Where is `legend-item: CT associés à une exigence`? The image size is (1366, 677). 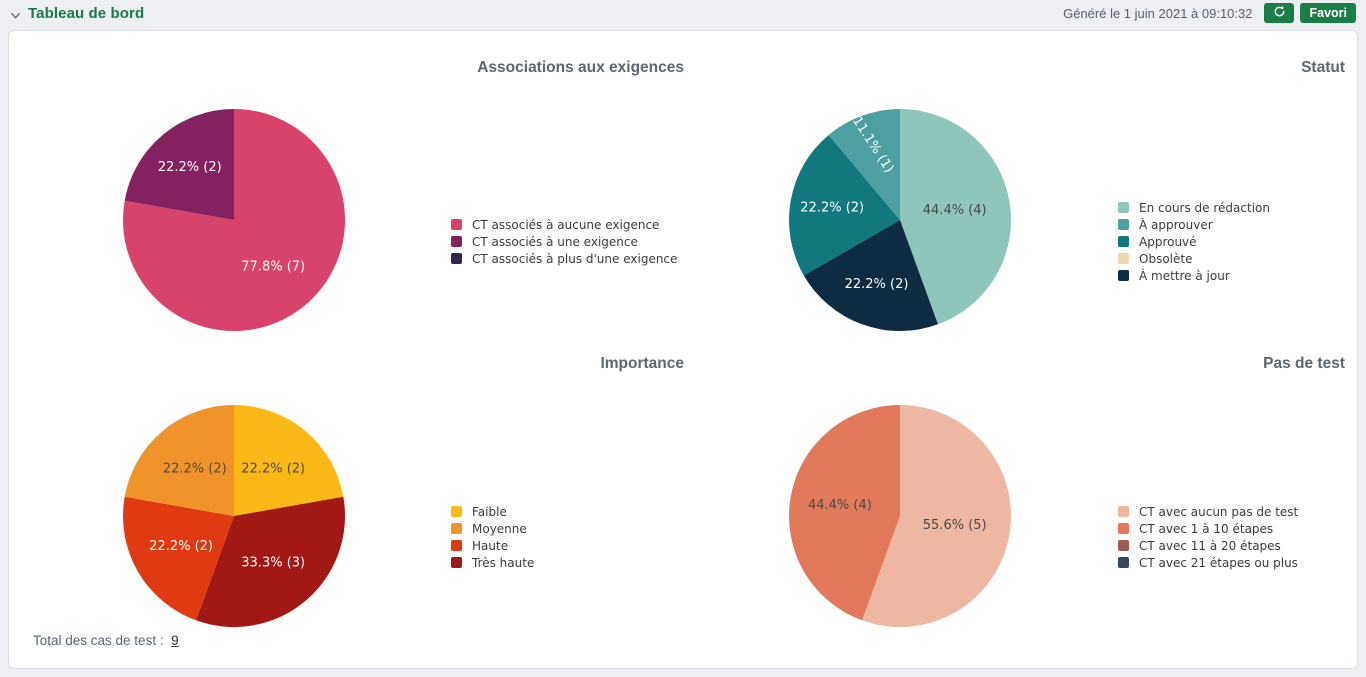 legend-item: CT associés à une exigence is located at coordinates (564, 241).